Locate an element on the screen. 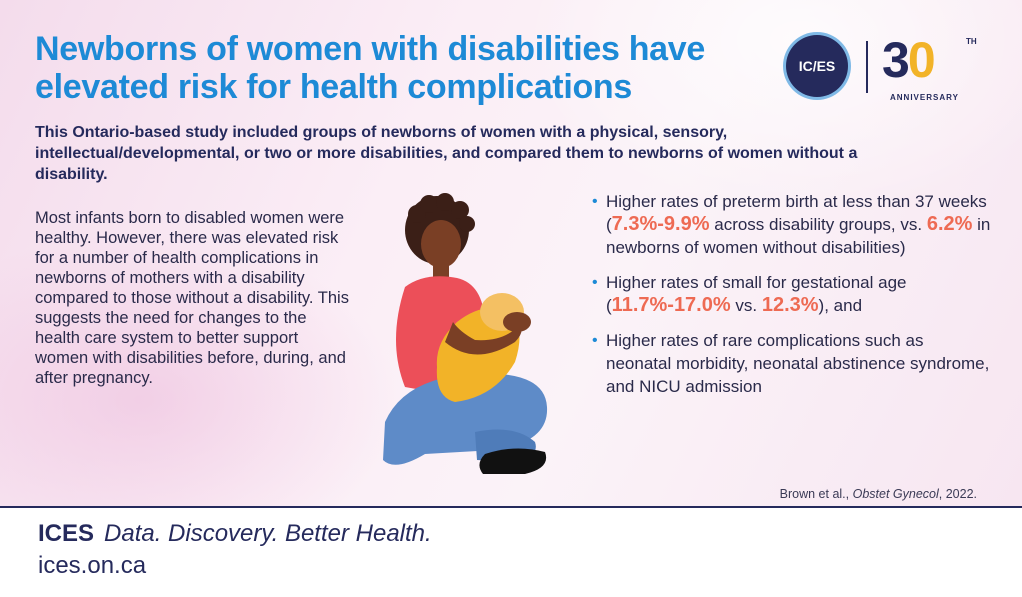 The width and height of the screenshot is (1022, 597). highlight-value: 11.7%-17.0% is located at coordinates (671, 305).